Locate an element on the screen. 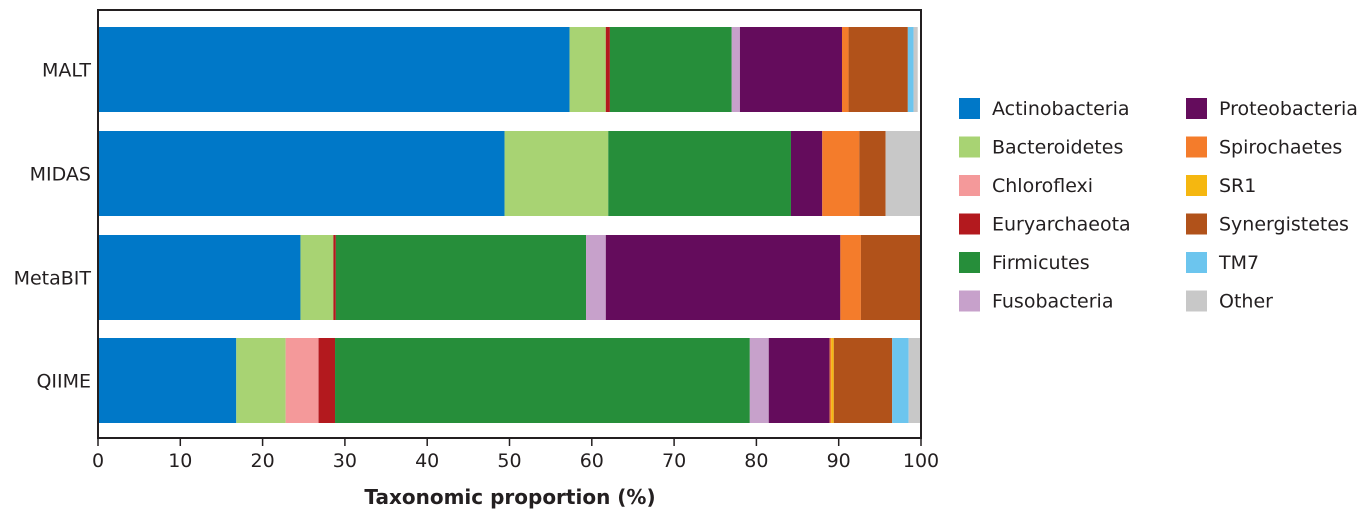  legend-label-actinobacteria: Actinobacteria is located at coordinates (1061, 109).